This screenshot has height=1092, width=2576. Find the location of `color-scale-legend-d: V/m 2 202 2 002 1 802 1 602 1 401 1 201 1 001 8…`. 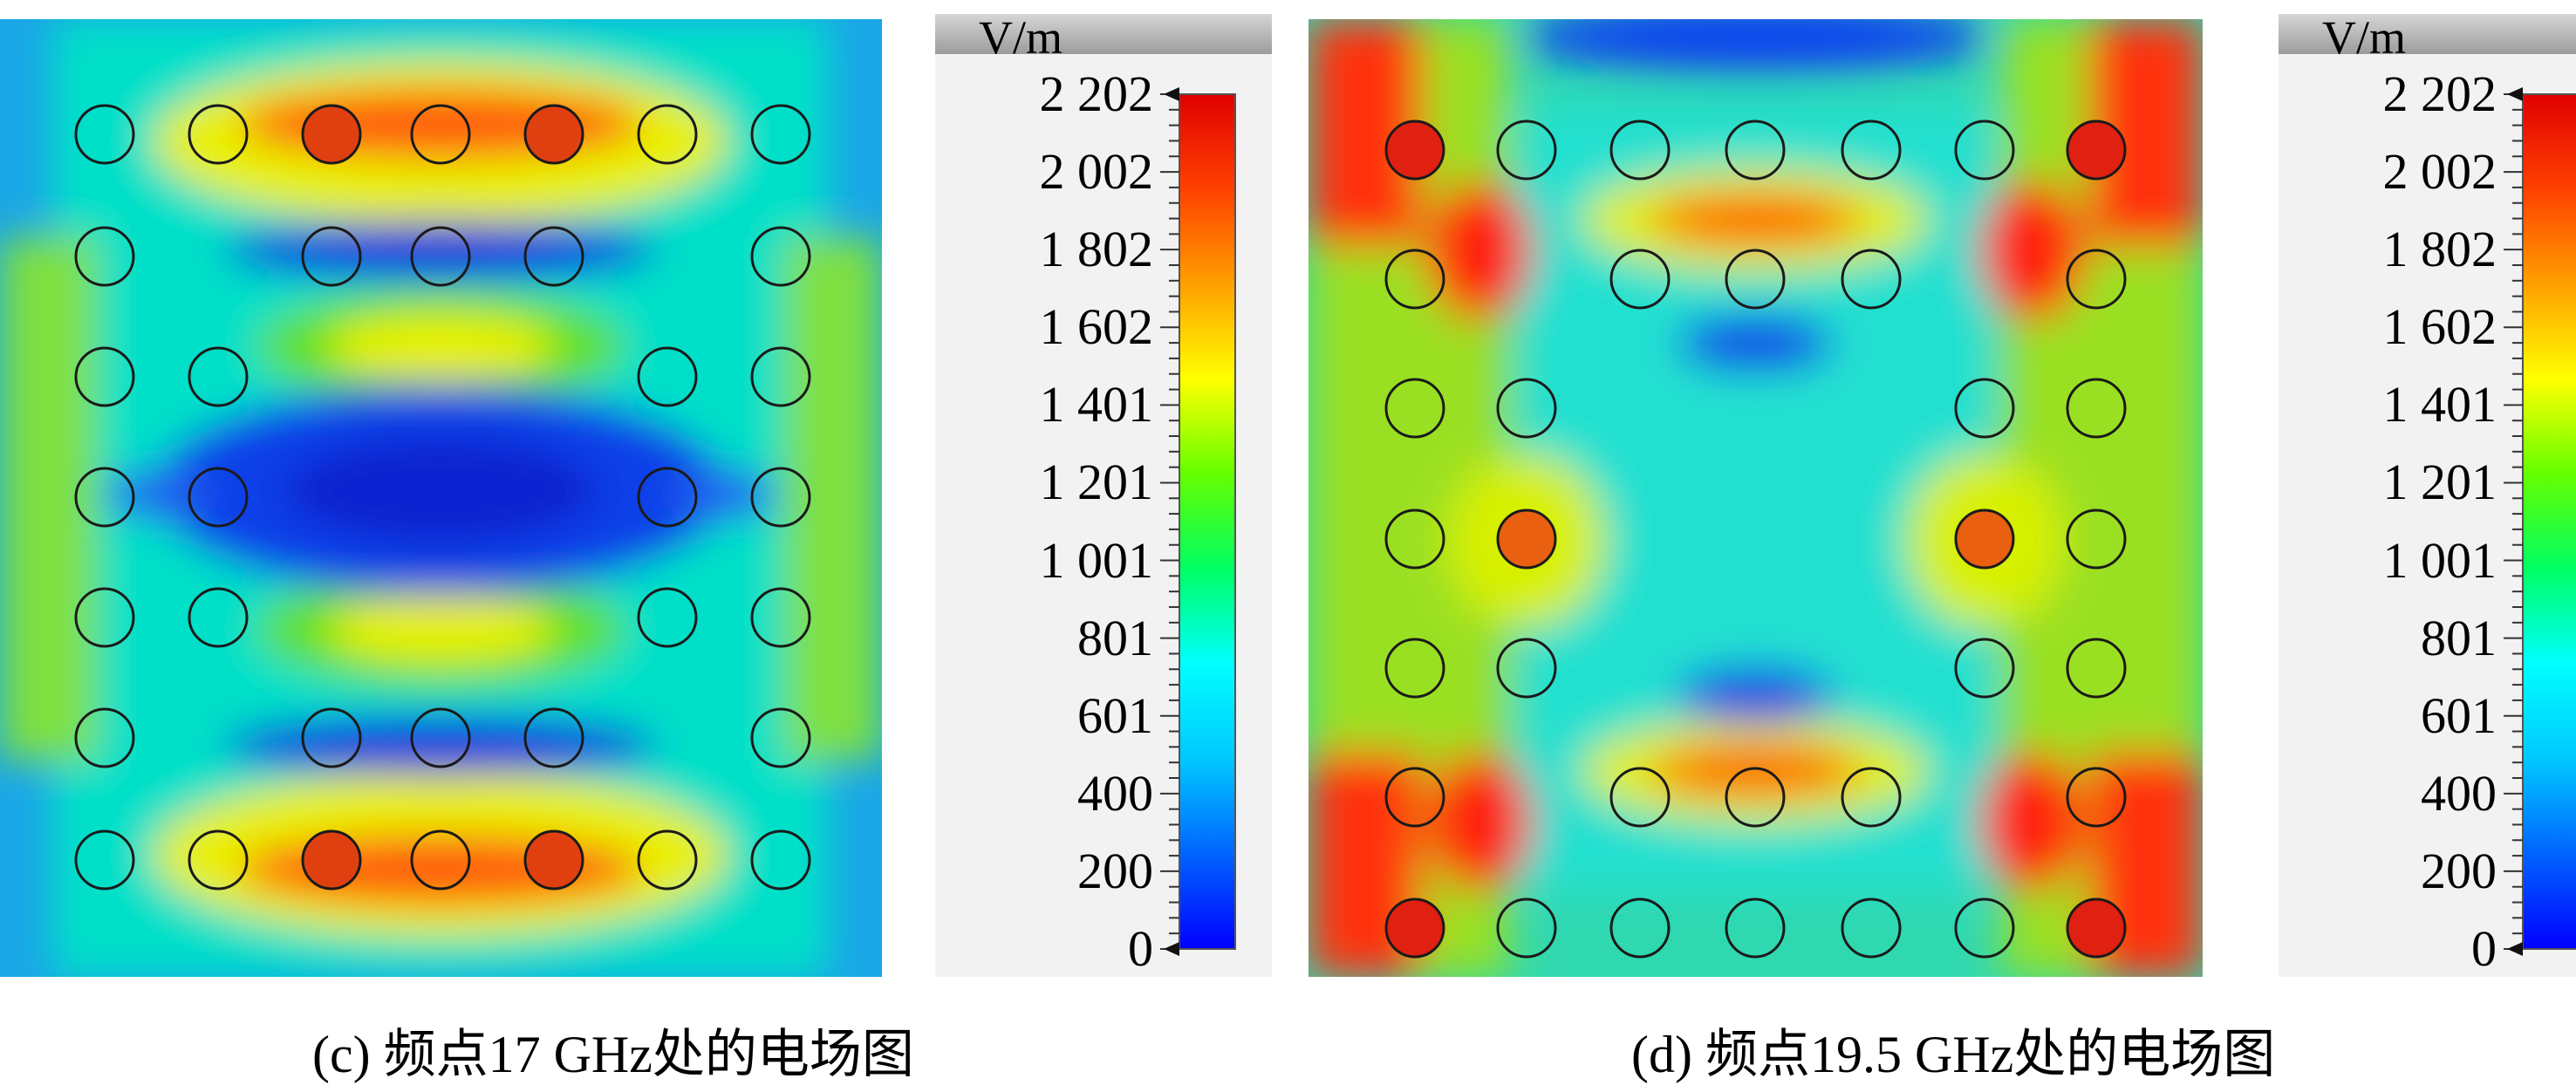

color-scale-legend-d: V/m 2 202 2 002 1 802 1 602 1 401 1 201 1 001 8… is located at coordinates (2427, 494).